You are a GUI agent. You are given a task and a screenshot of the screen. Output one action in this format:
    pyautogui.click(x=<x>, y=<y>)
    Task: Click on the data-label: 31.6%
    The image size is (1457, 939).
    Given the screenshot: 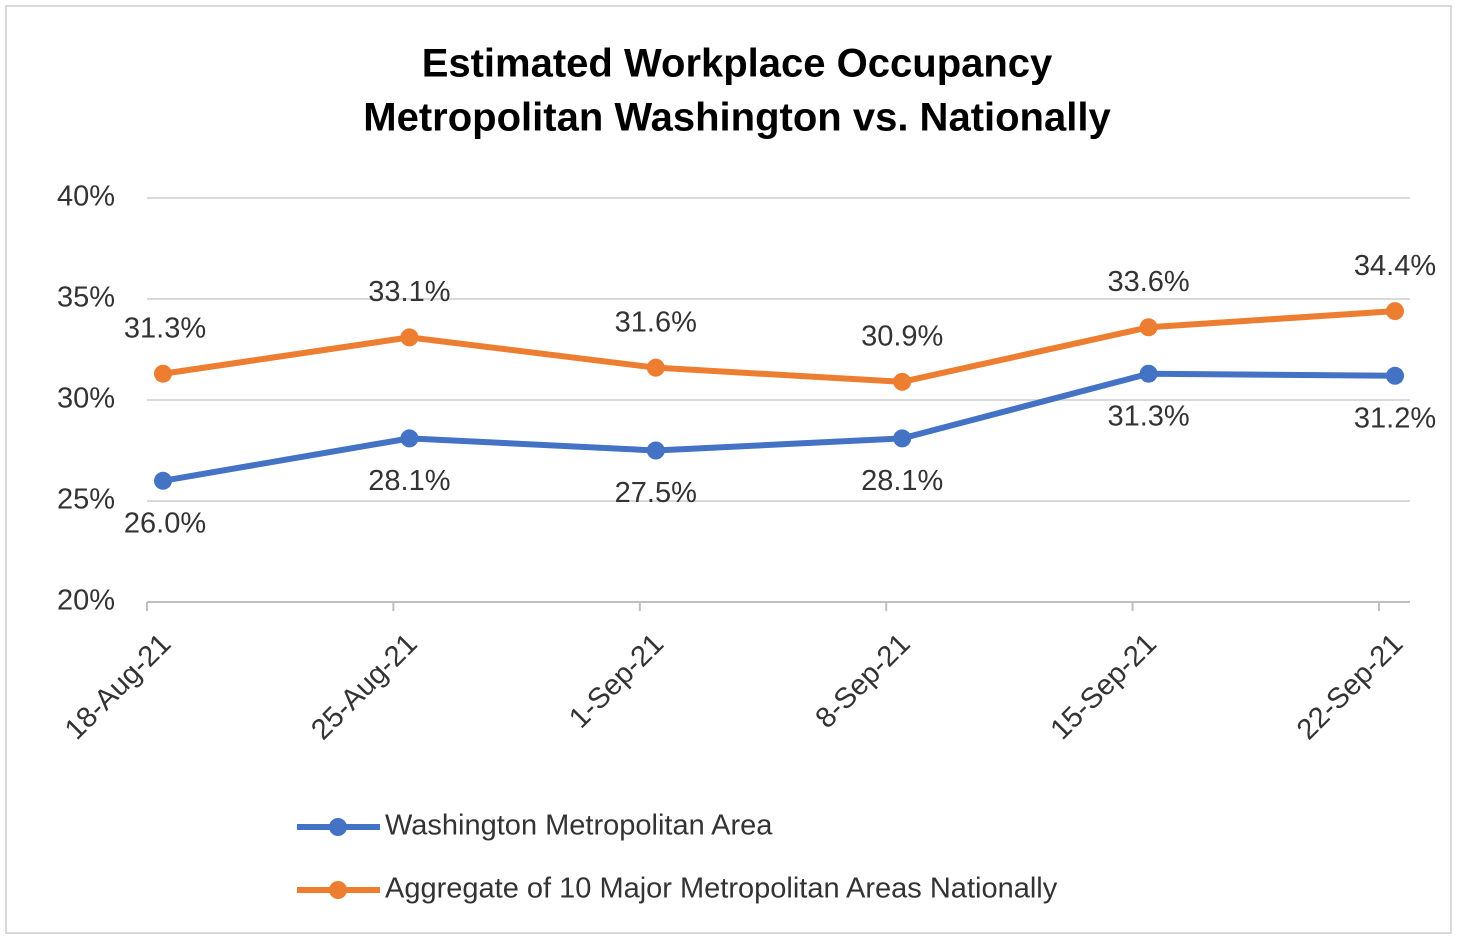 What is the action you would take?
    pyautogui.click(x=656, y=322)
    